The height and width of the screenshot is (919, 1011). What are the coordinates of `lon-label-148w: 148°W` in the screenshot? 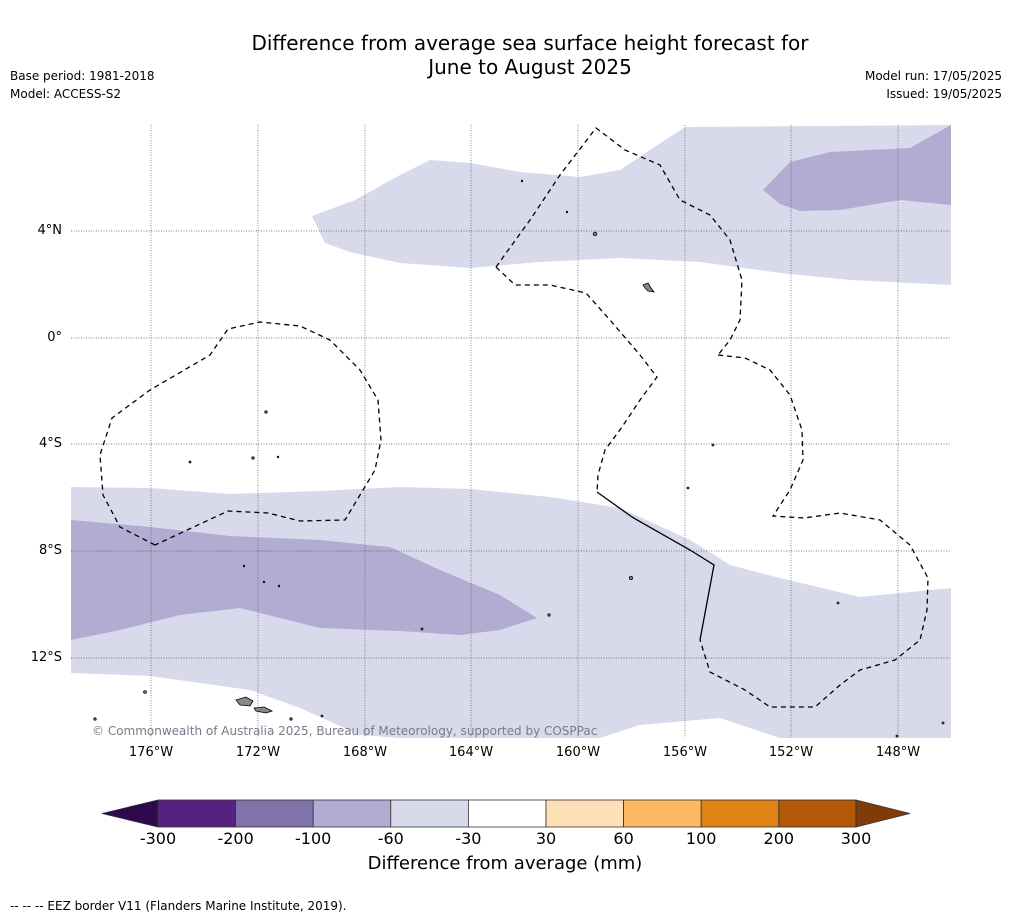 It's located at (898, 752).